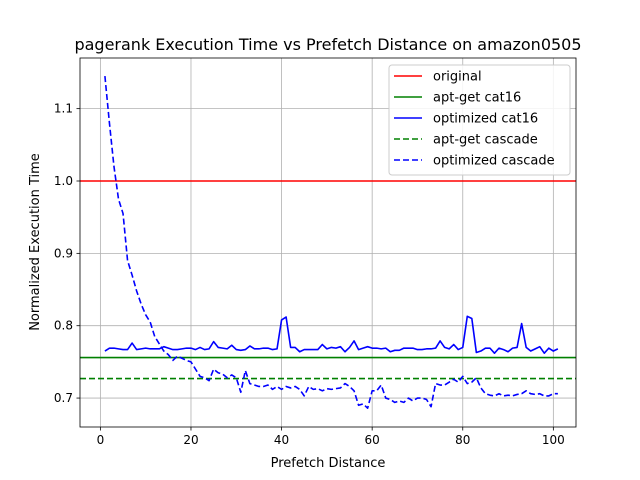  I want to click on x-tick-label: 40, so click(281, 440).